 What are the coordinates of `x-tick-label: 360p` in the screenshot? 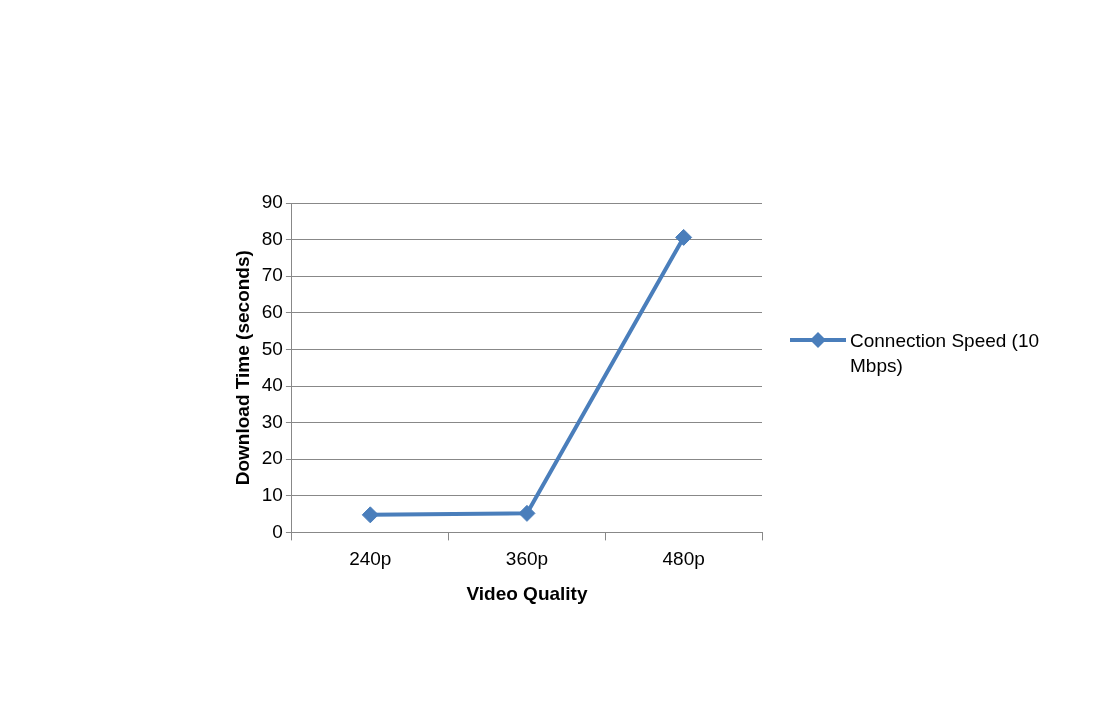 It's located at (527, 559).